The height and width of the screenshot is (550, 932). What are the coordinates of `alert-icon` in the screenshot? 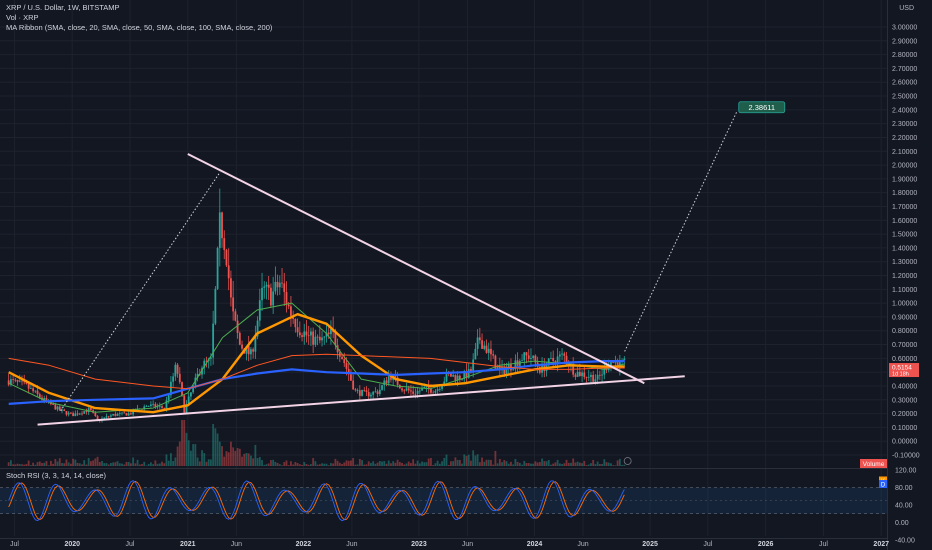 It's located at (627, 461).